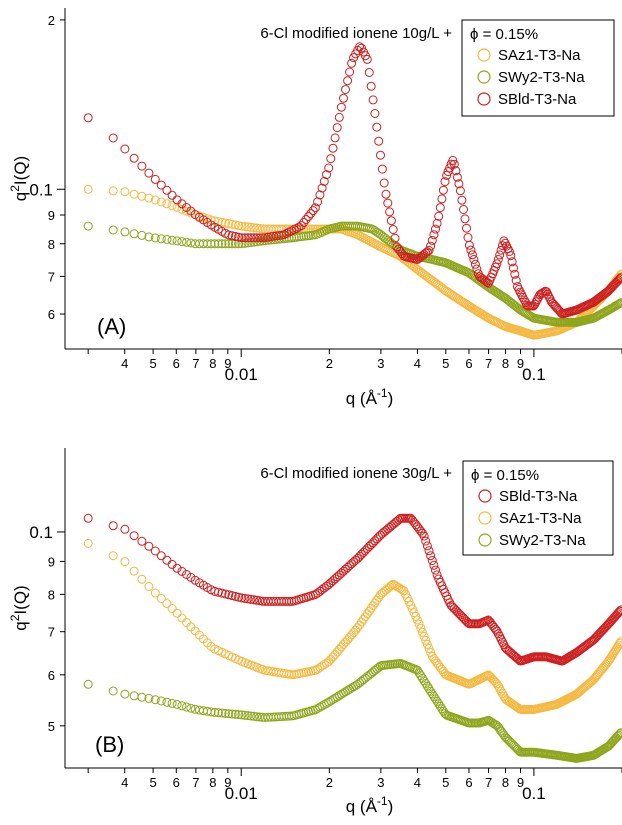  Describe the element at coordinates (538, 496) in the screenshot. I see `legend-label: SBld-T3-Na` at that location.